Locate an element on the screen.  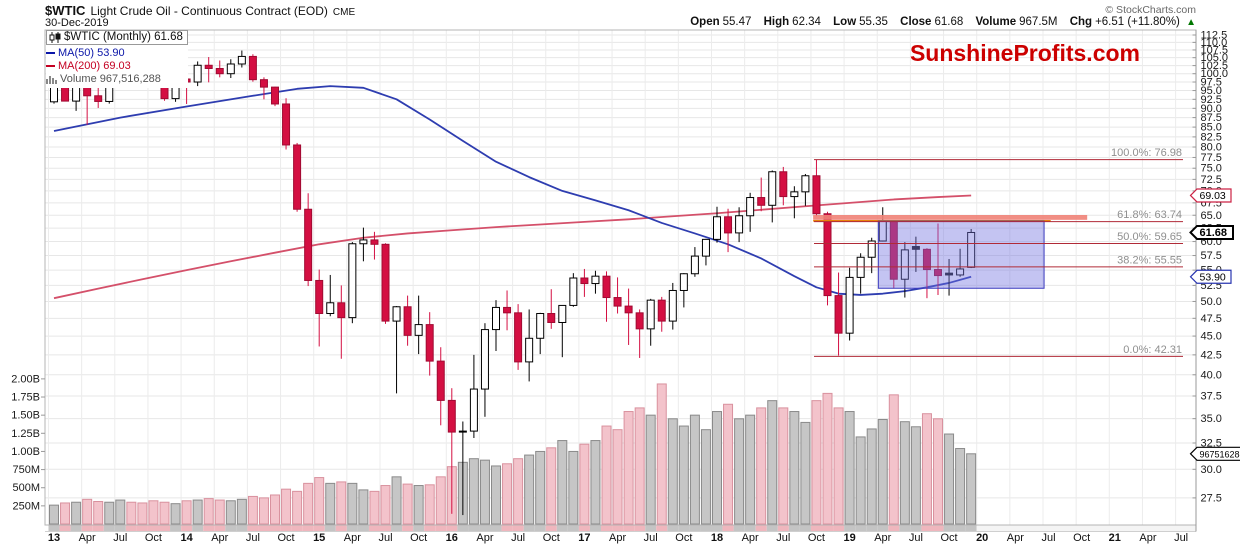
x-axis-year-label: 21 is located at coordinates (1115, 538).